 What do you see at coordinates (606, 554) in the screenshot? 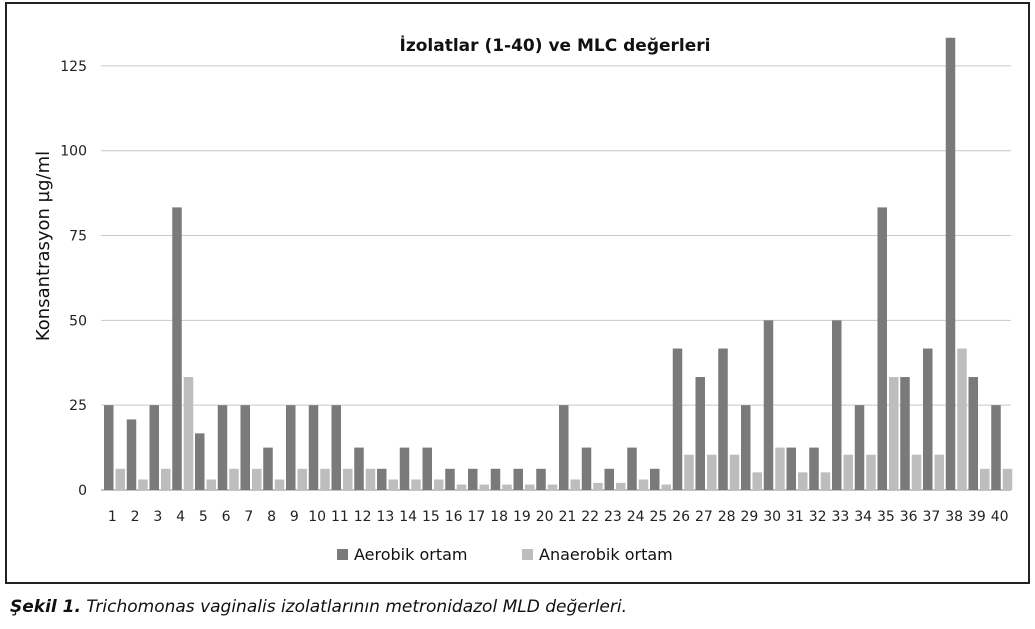
I see `legend-label-anaerobik: Anaerobik ortam` at bounding box center [606, 554].